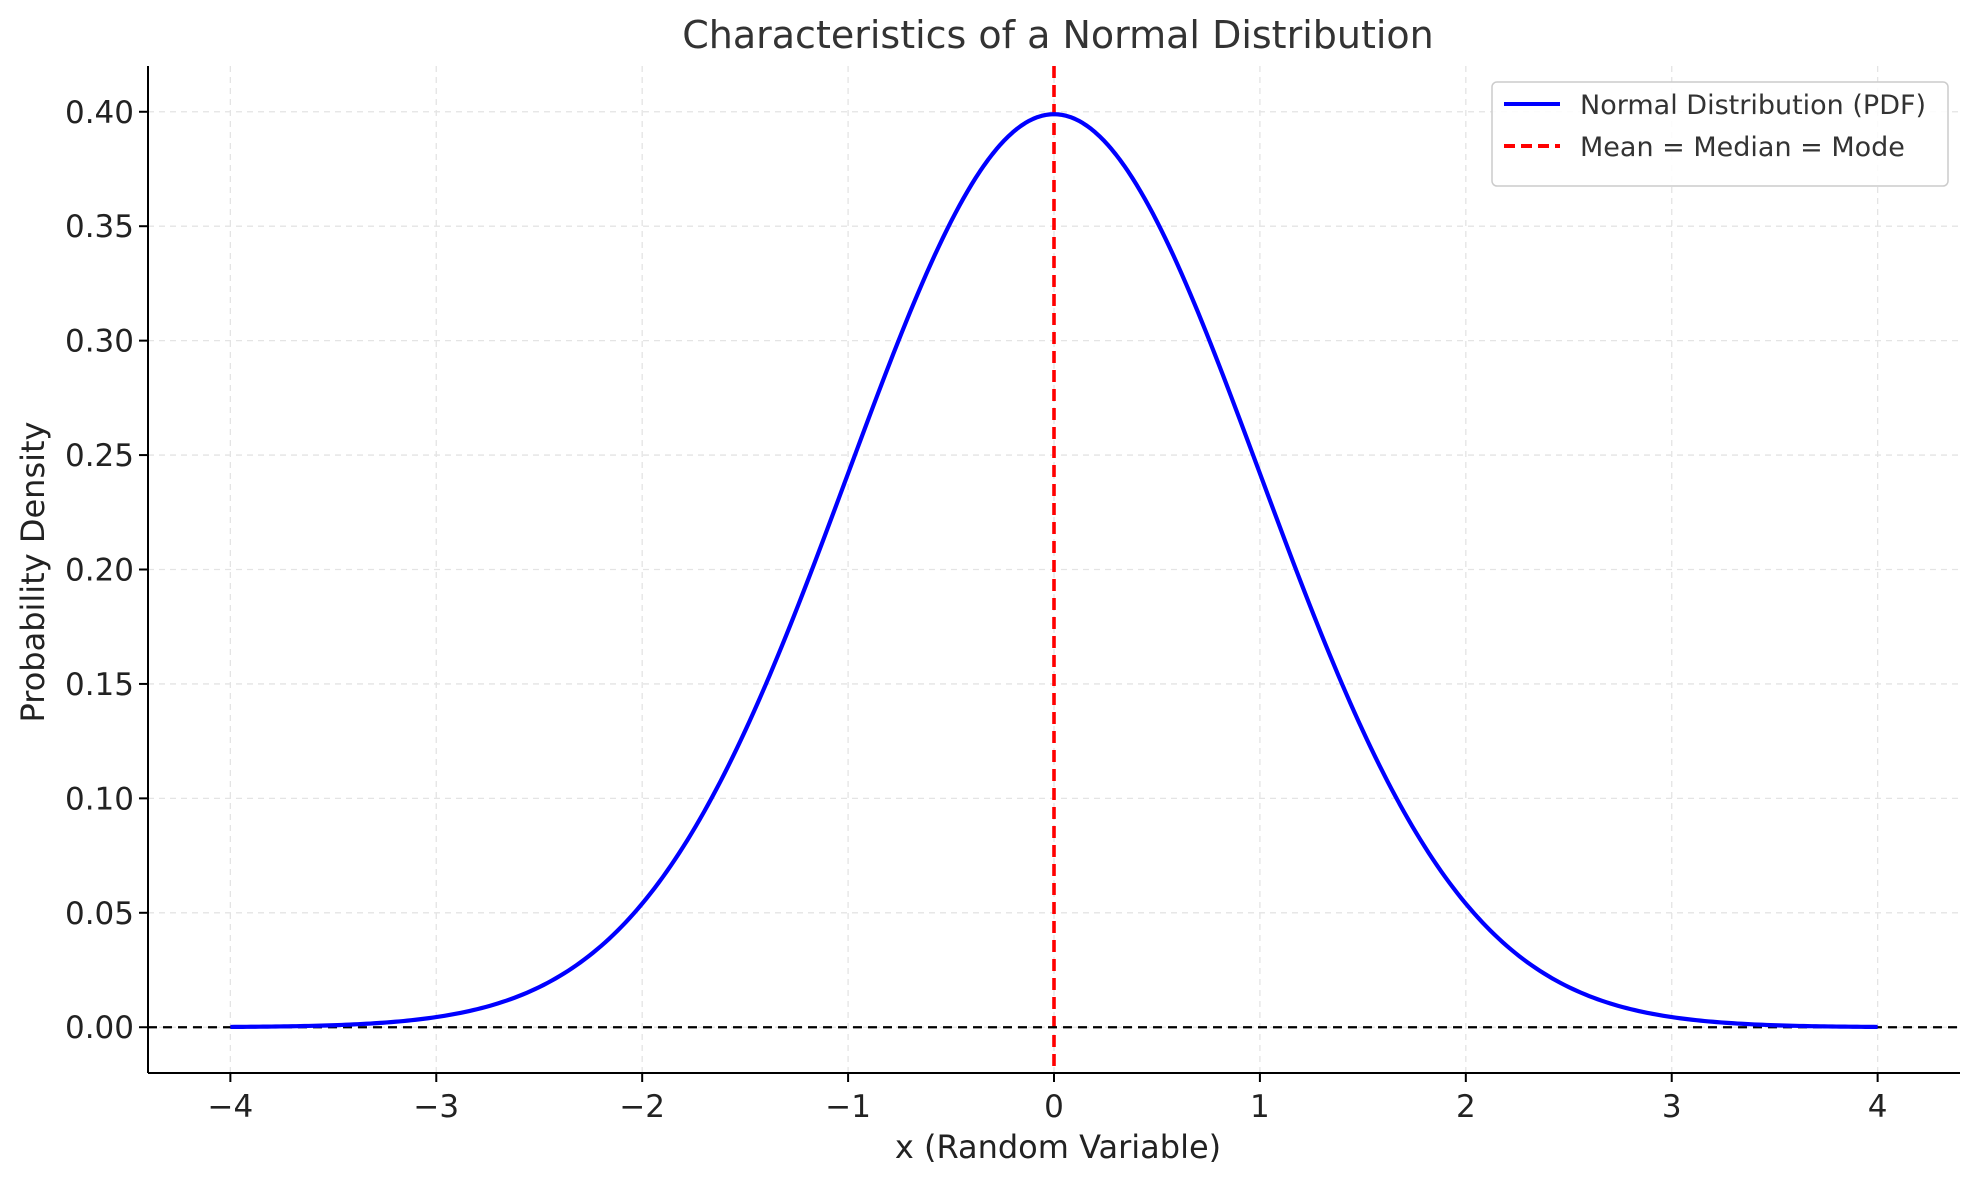 The image size is (1979, 1180). I want to click on x-tick-label: −3, so click(436, 1107).